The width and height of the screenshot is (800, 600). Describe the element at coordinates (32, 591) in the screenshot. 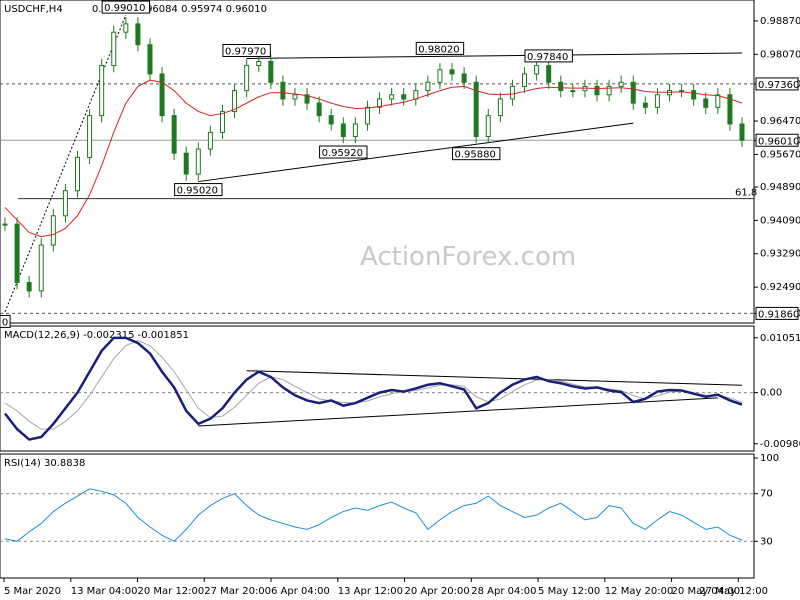

I see `x-tick-label: 5 Mar 2020` at that location.